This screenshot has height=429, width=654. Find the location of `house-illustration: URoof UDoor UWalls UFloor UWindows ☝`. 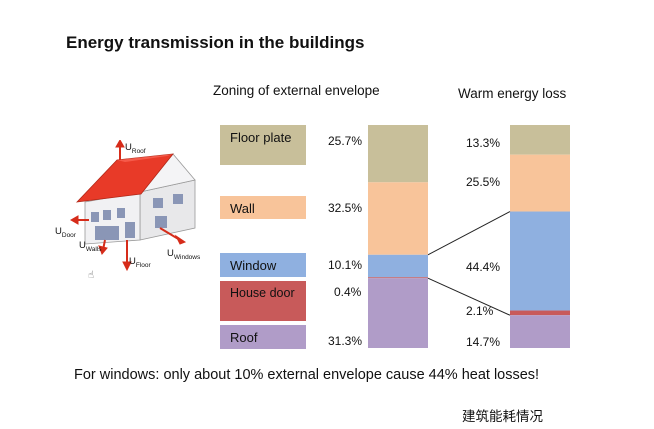

house-illustration: URoof UDoor UWalls UFloor UWindows ☝ is located at coordinates (137, 209).